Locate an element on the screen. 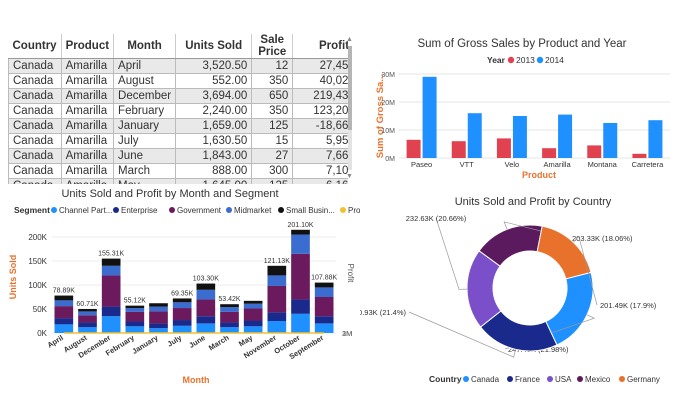 This screenshot has width=680, height=403. sales-bar-2014-carretera is located at coordinates (655, 139).